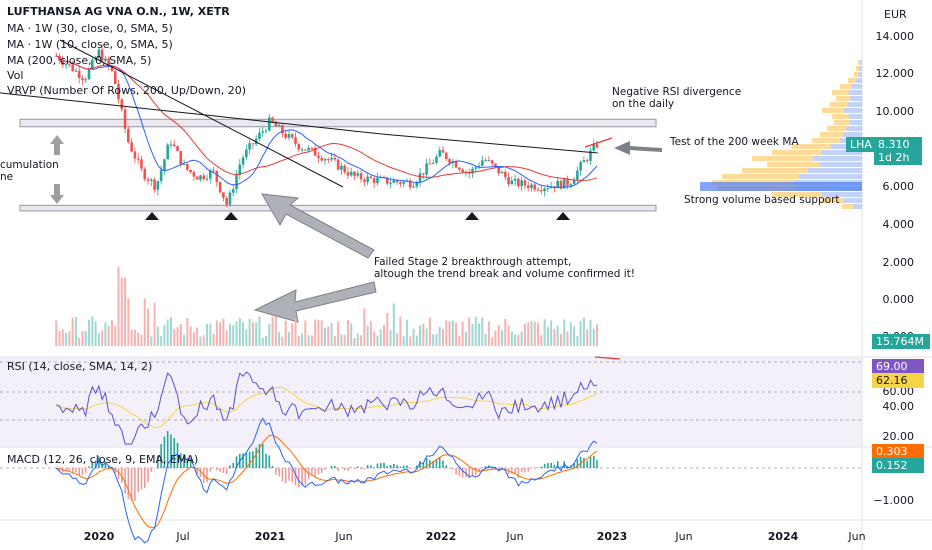  I want to click on ticker-tag: LHA, so click(861, 144).